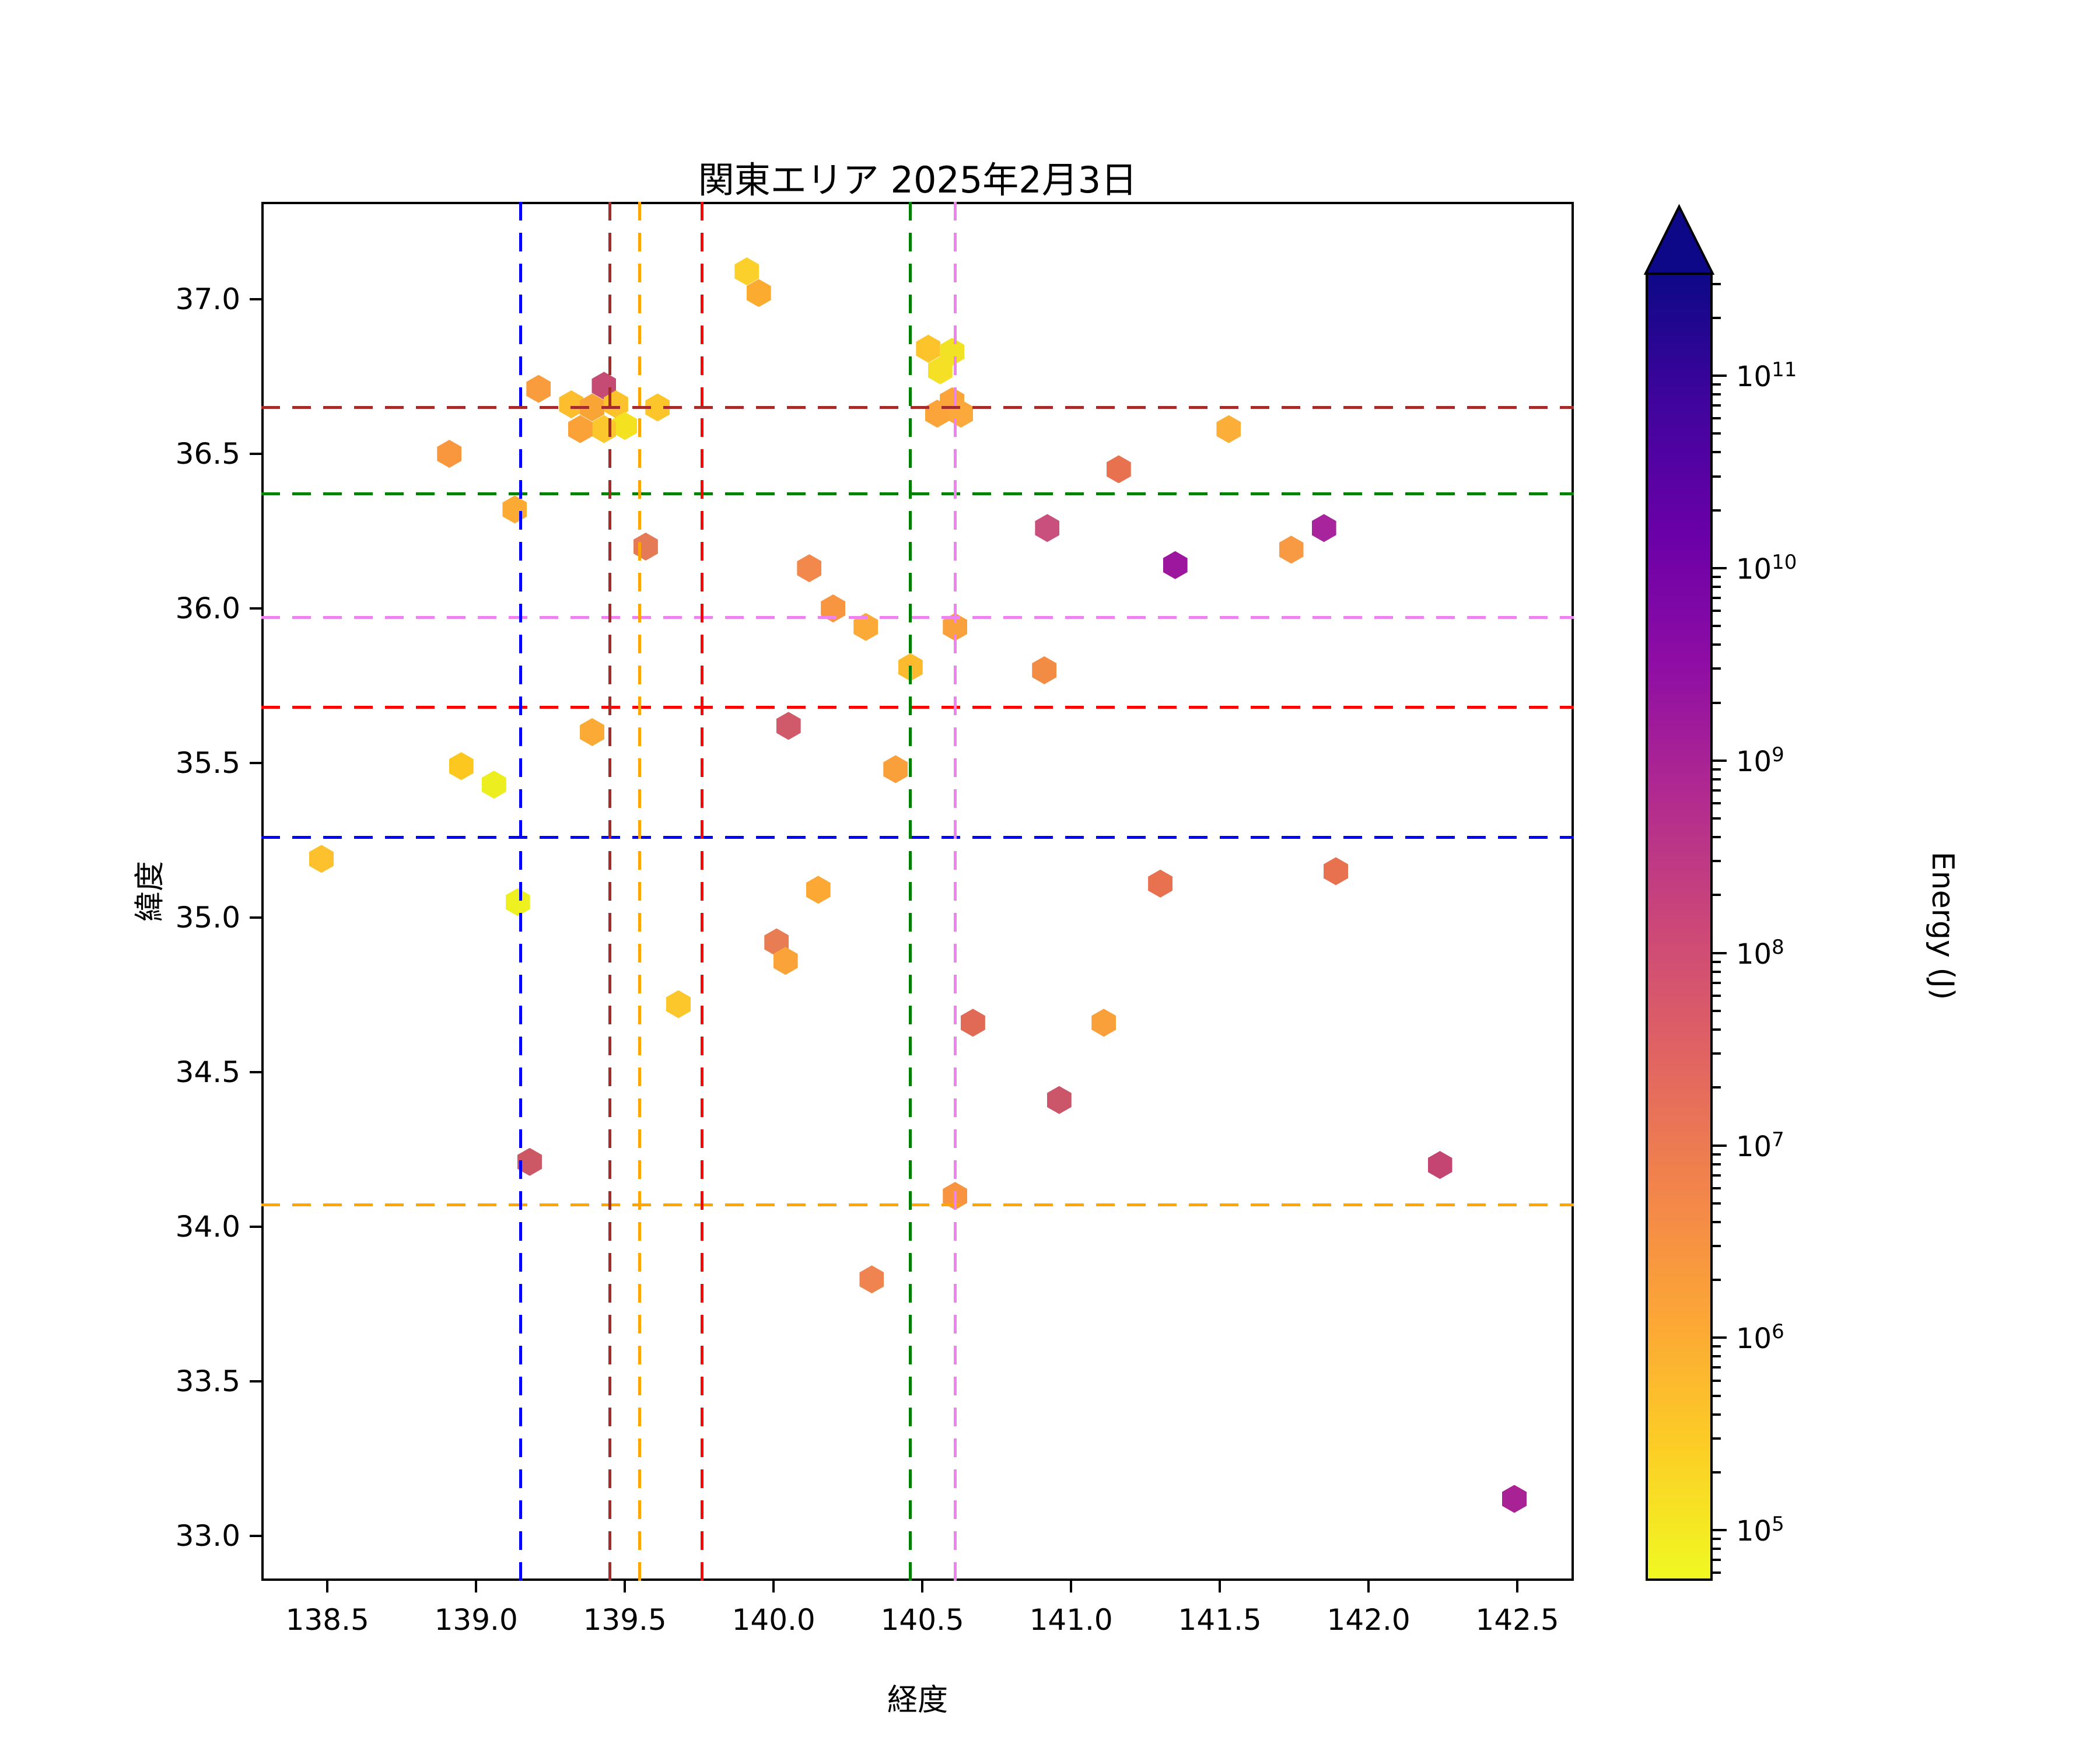 The height and width of the screenshot is (1750, 2100). What do you see at coordinates (922, 1620) in the screenshot?
I see `x-tick-label: 140.5` at bounding box center [922, 1620].